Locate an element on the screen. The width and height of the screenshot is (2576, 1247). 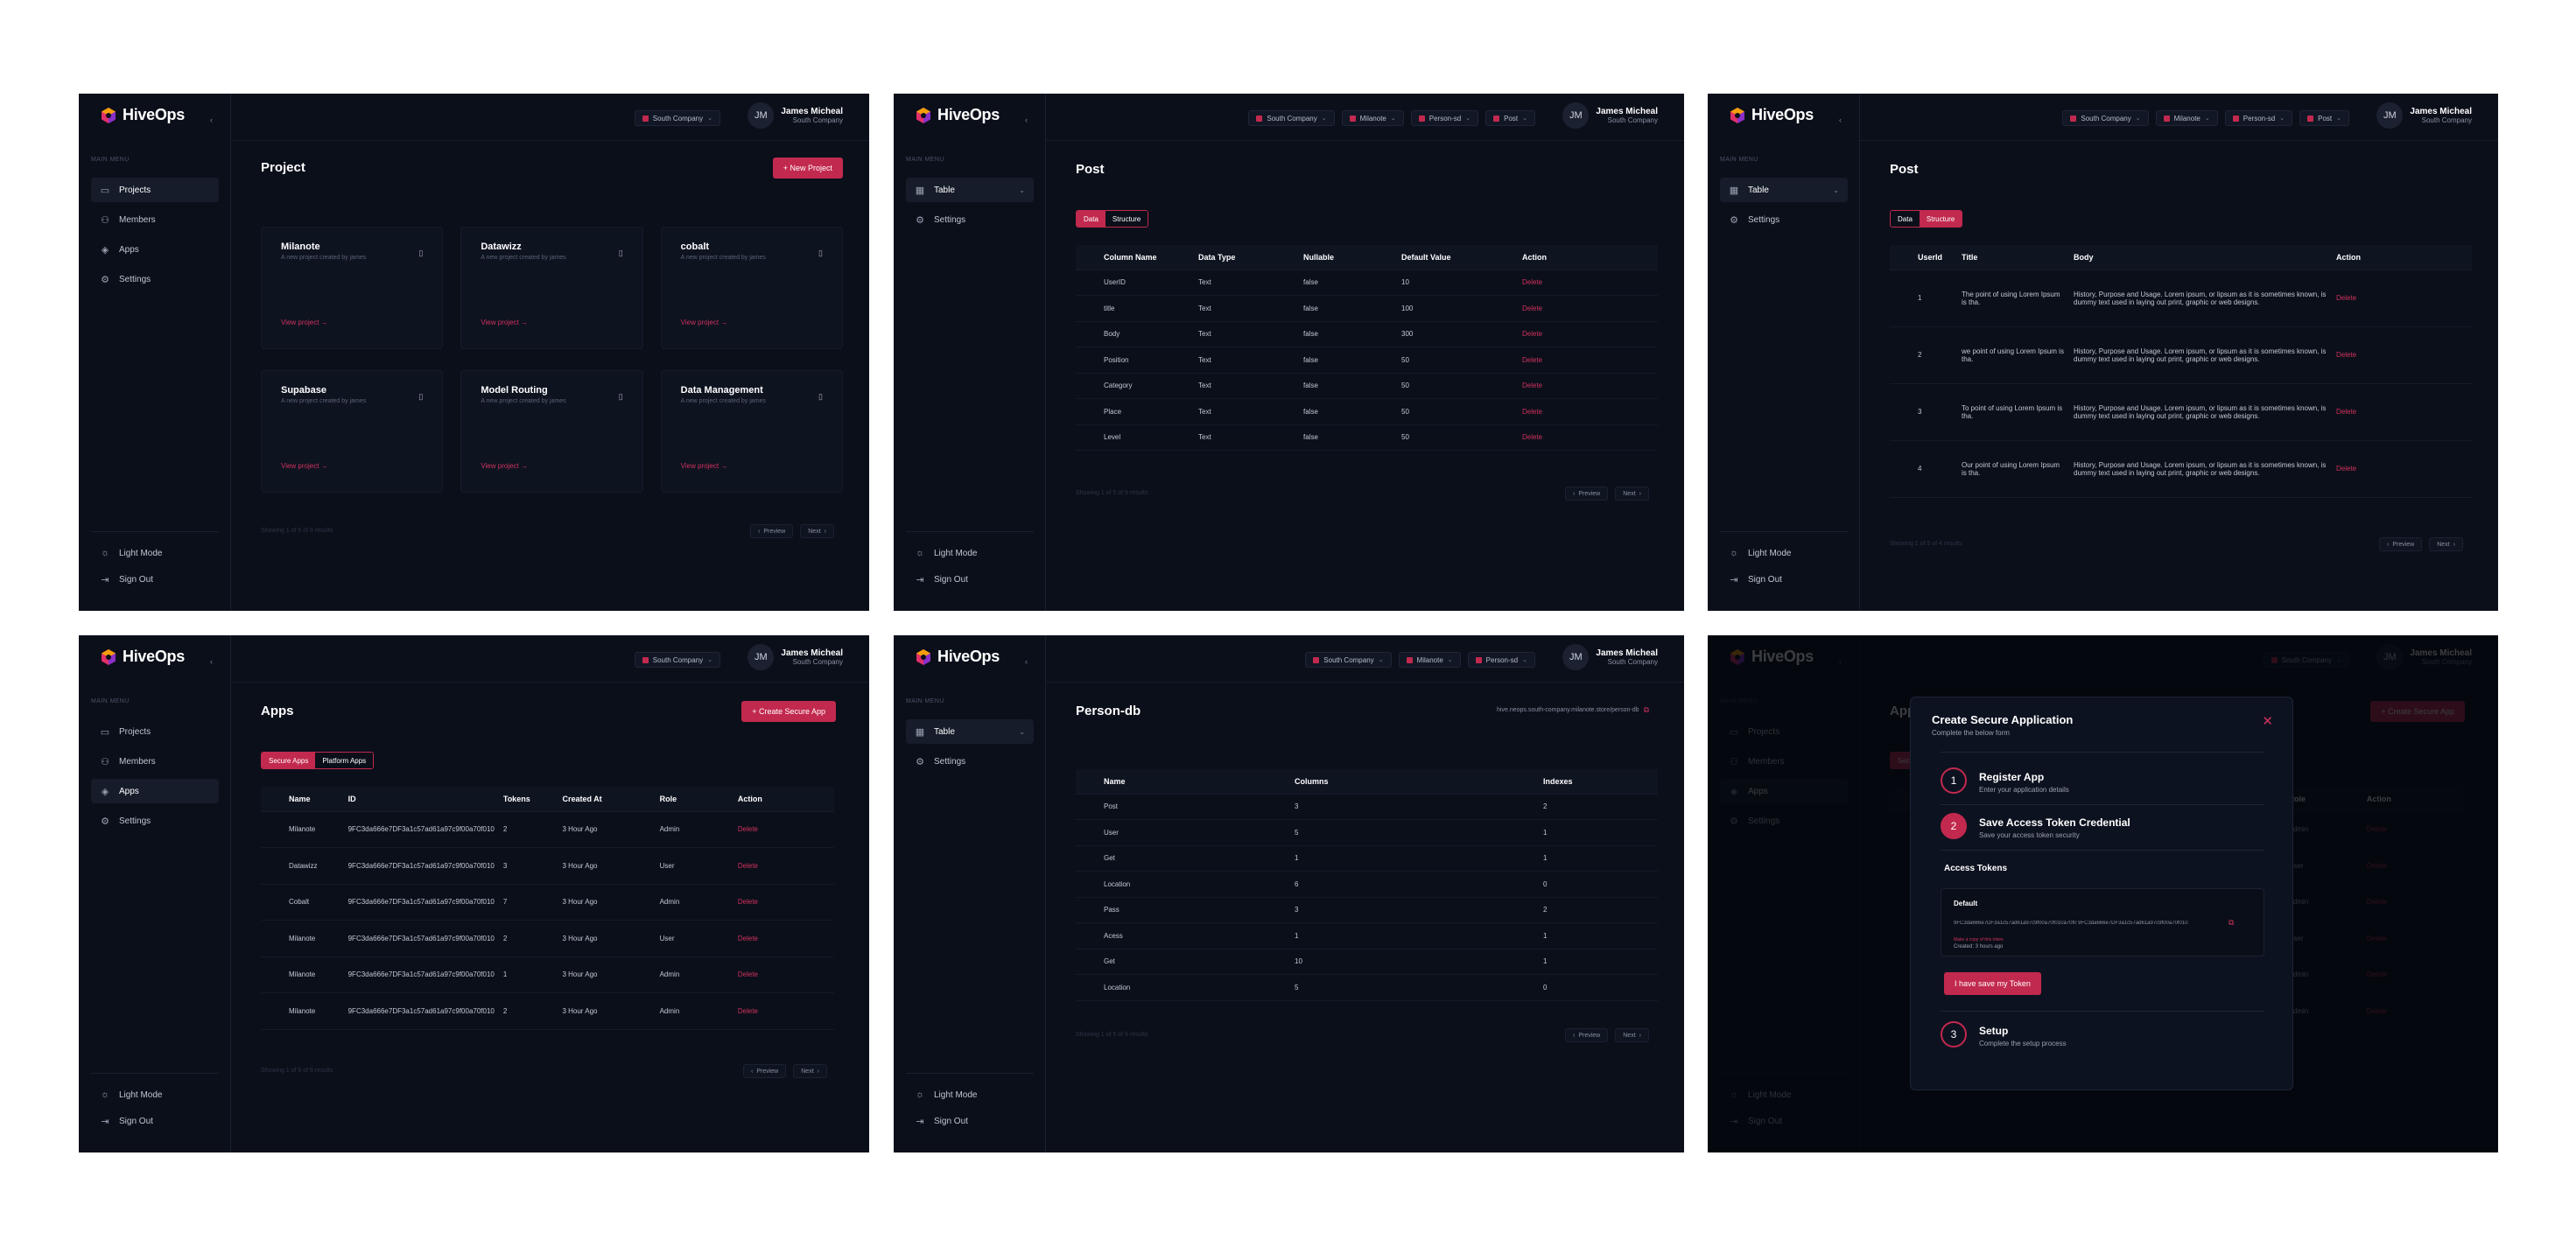
tab-data: Data is located at coordinates (1906, 219).